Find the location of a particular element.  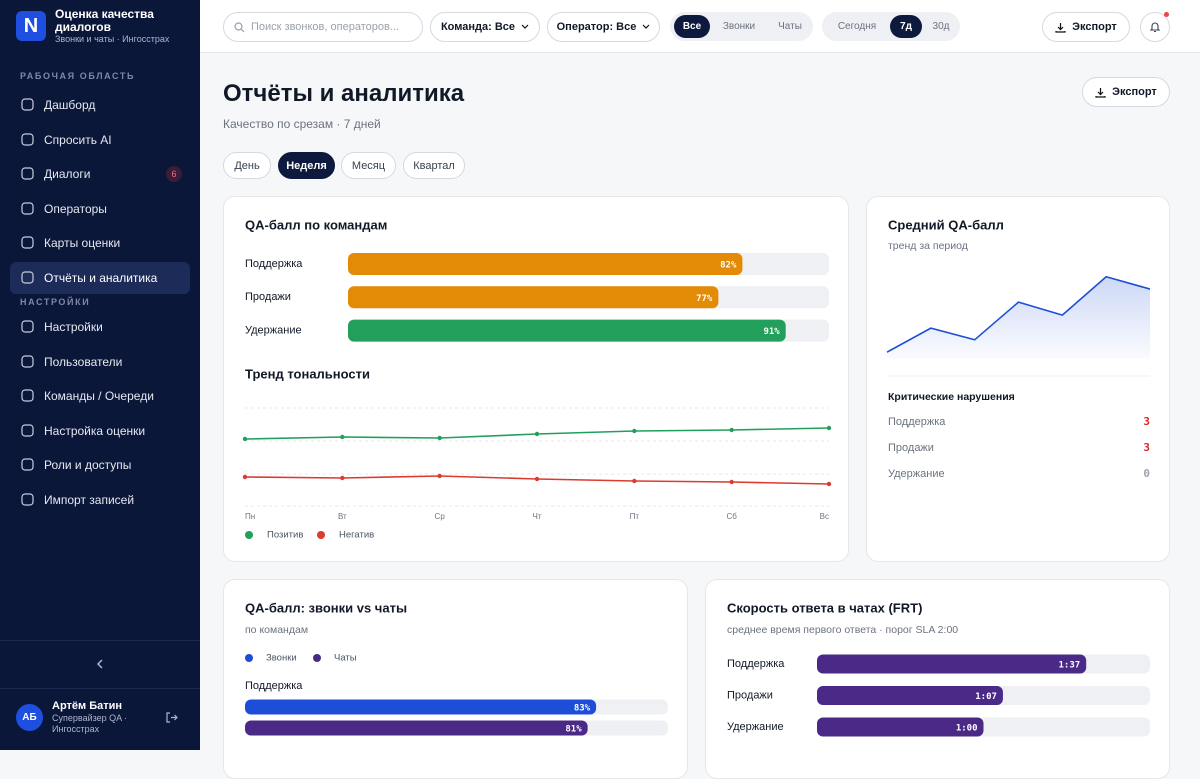

bell-icon is located at coordinates (1155, 27).